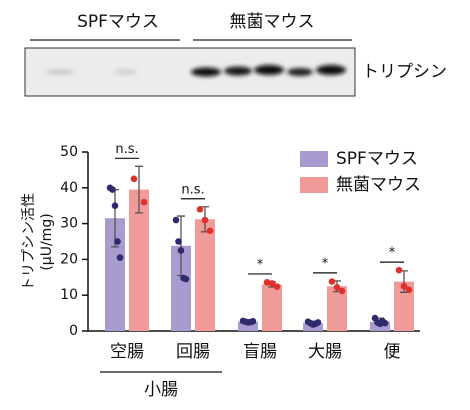 The width and height of the screenshot is (470, 410). Describe the element at coordinates (139, 189) in the screenshot. I see `error-bar` at that location.